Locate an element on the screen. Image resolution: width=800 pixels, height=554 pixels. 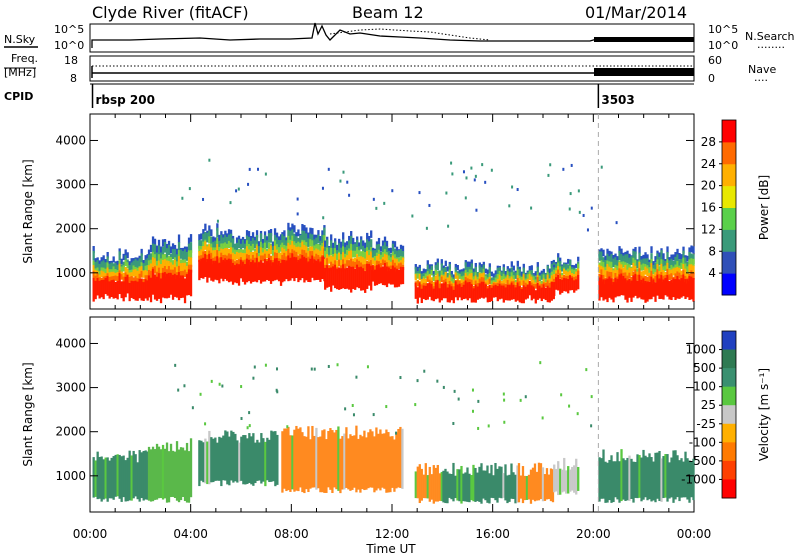
cpid-segment-label: 3503 is located at coordinates (617, 100).